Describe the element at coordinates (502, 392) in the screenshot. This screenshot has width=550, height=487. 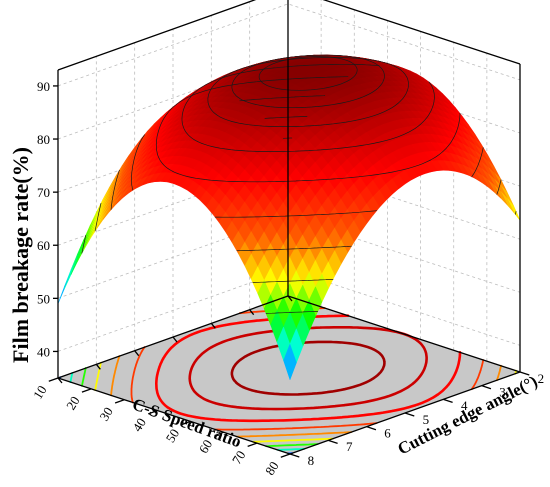
I see `y-tick-label: 3` at that location.